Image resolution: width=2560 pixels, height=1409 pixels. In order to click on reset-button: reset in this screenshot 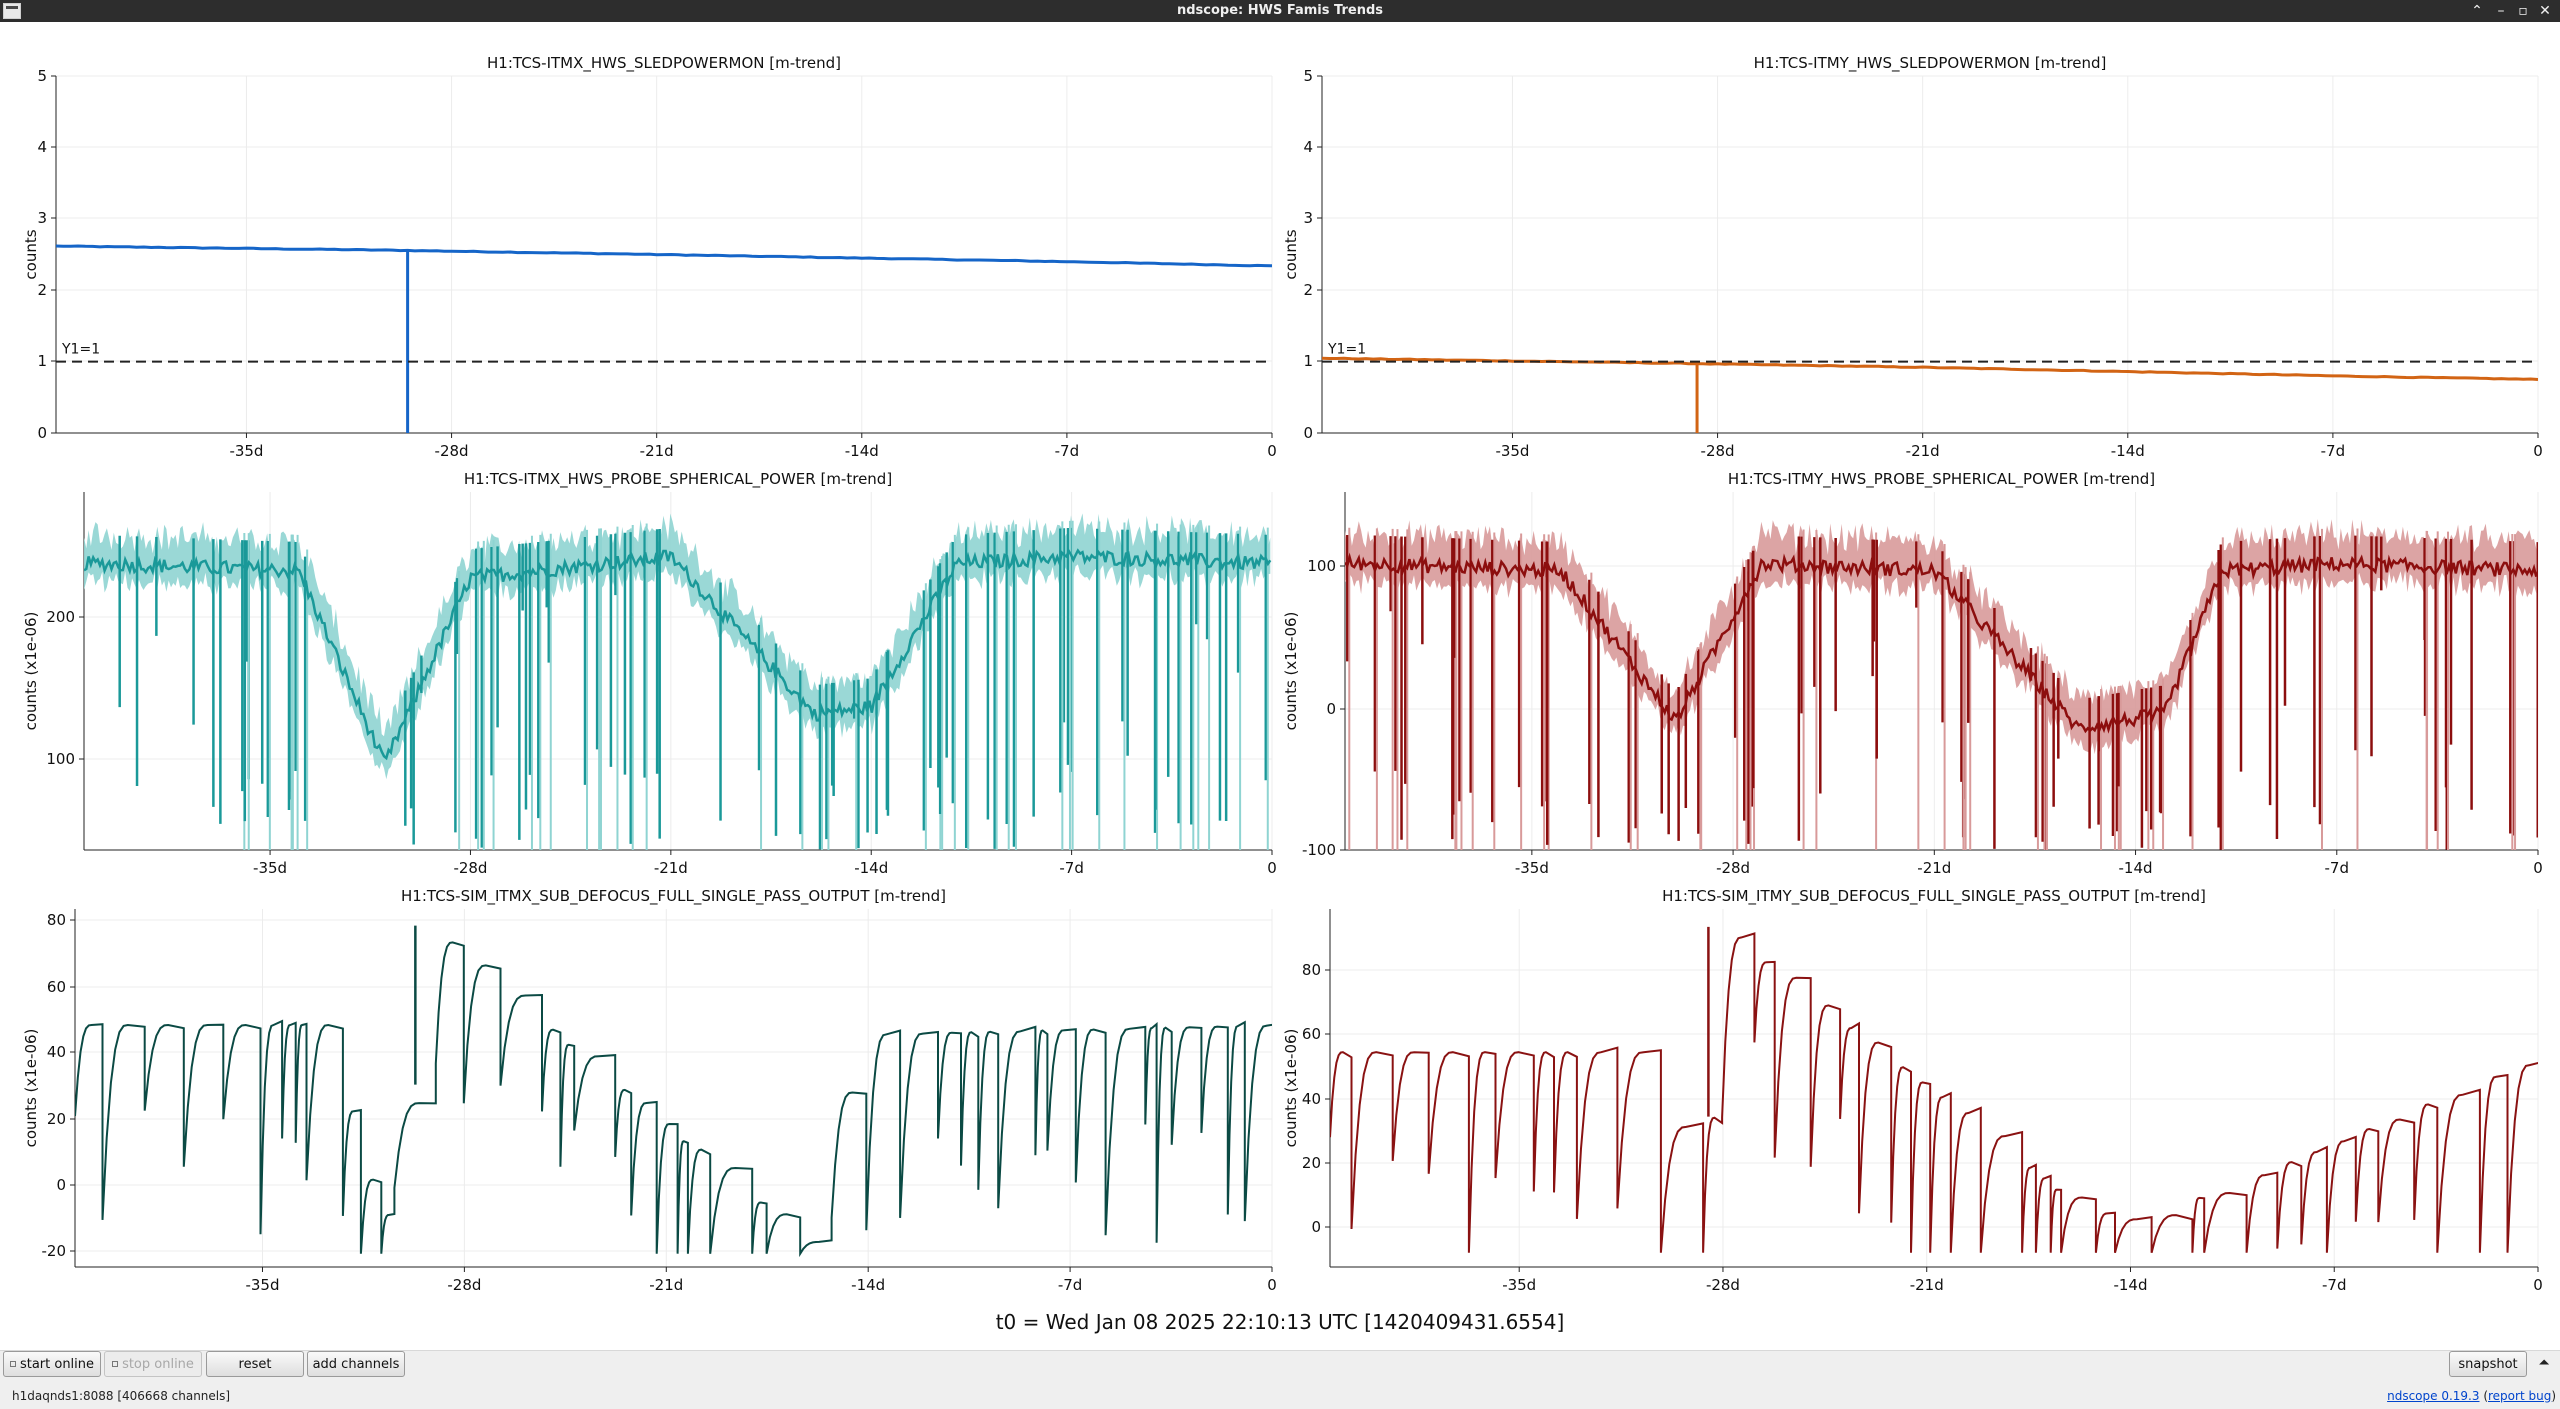, I will do `click(255, 1364)`.